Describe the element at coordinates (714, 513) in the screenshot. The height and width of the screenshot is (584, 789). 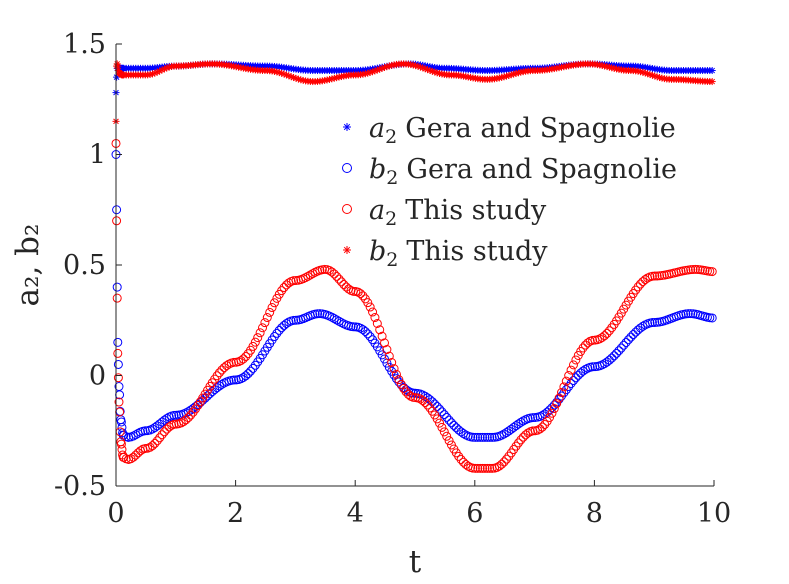
I see `x-tick-label: 10` at that location.